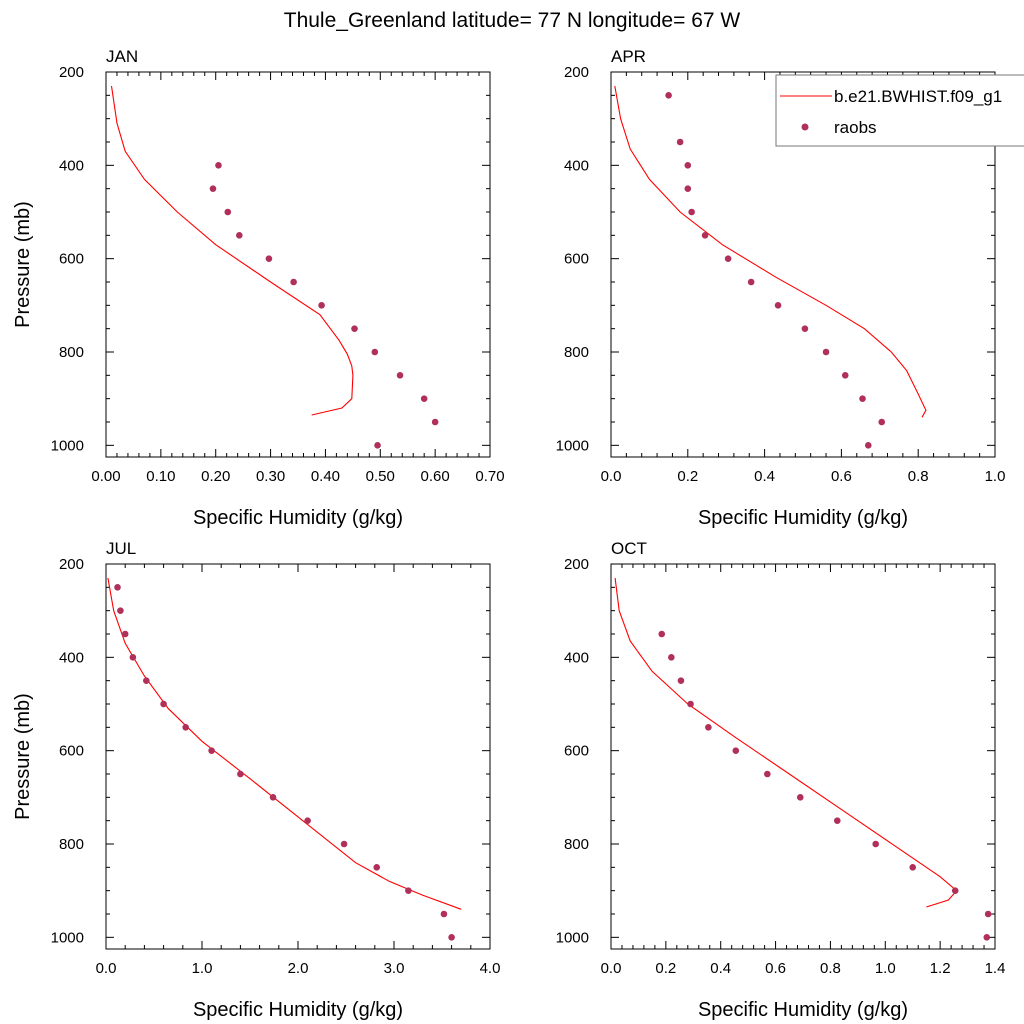 This screenshot has width=1024, height=1024. Describe the element at coordinates (121, 548) in the screenshot. I see `panel-label: JUL` at that location.